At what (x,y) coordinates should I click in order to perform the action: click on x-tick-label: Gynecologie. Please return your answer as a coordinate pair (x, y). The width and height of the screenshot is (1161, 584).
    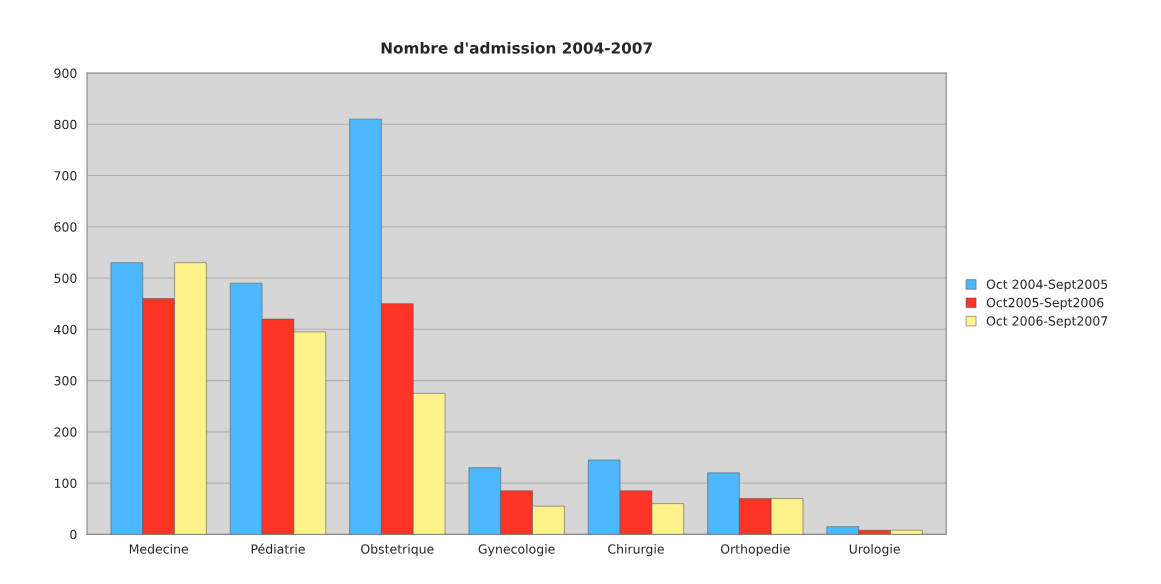
    Looking at the image, I should click on (516, 550).